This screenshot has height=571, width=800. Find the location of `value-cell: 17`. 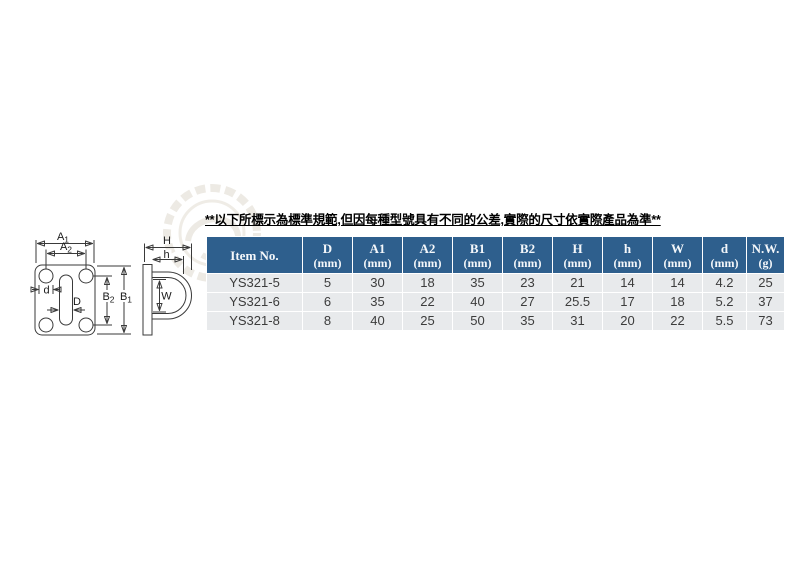

value-cell: 17 is located at coordinates (627, 302).